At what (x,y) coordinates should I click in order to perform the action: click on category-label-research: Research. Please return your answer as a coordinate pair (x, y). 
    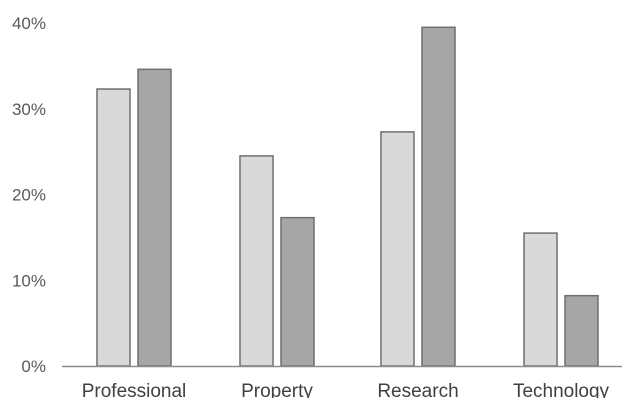
    Looking at the image, I should click on (417, 389).